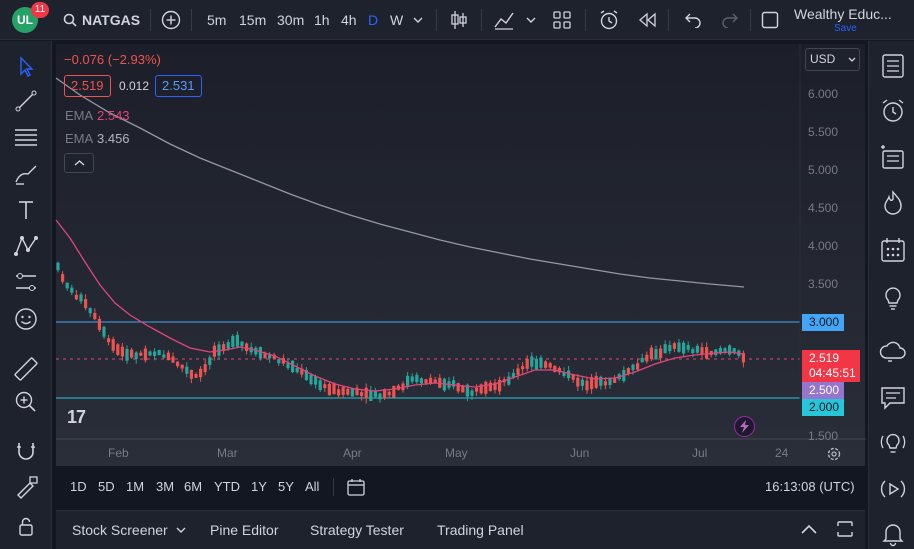  What do you see at coordinates (647, 20) in the screenshot?
I see `replay-icon` at bounding box center [647, 20].